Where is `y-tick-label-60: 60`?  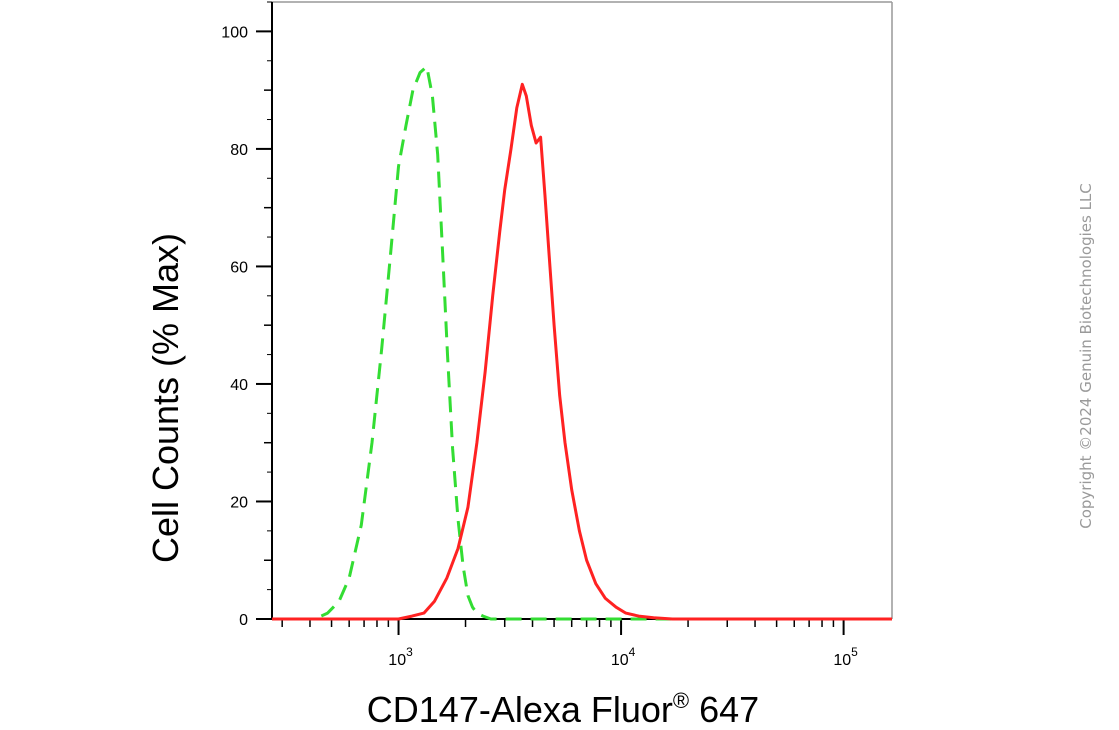 y-tick-label-60: 60 is located at coordinates (239, 267).